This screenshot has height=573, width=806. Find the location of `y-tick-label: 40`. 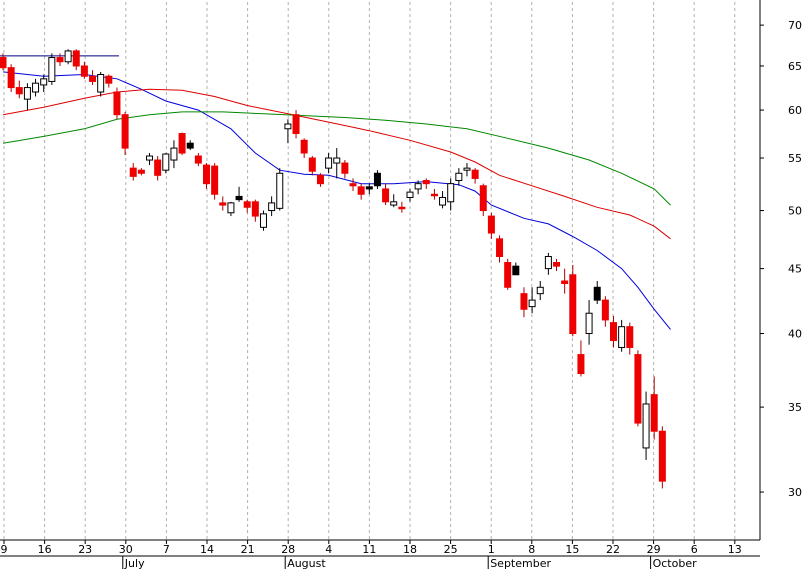

y-tick-label: 40 is located at coordinates (795, 334).